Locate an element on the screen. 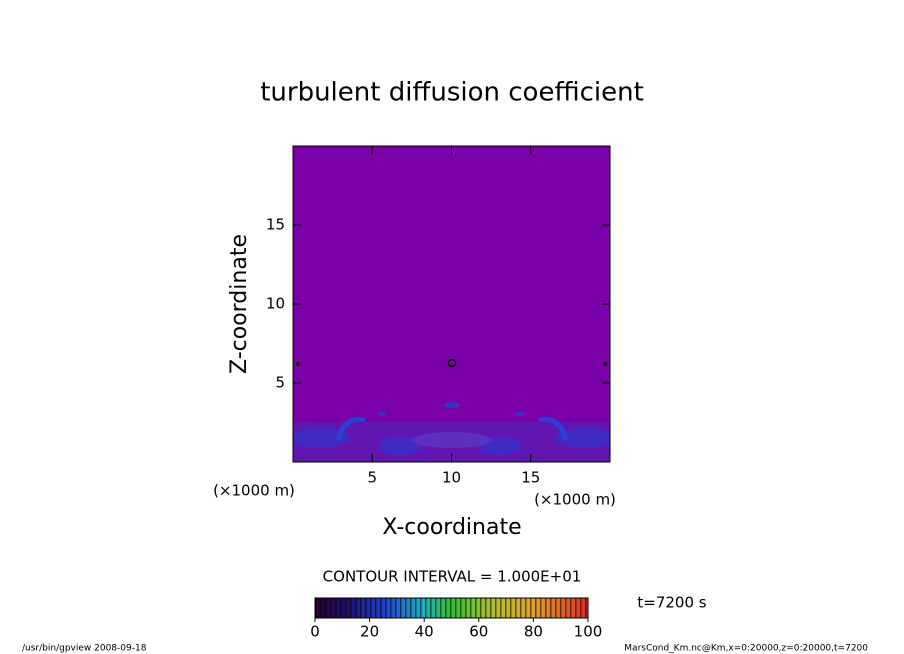 The height and width of the screenshot is (654, 904). time-label: t=7200 s is located at coordinates (671, 603).